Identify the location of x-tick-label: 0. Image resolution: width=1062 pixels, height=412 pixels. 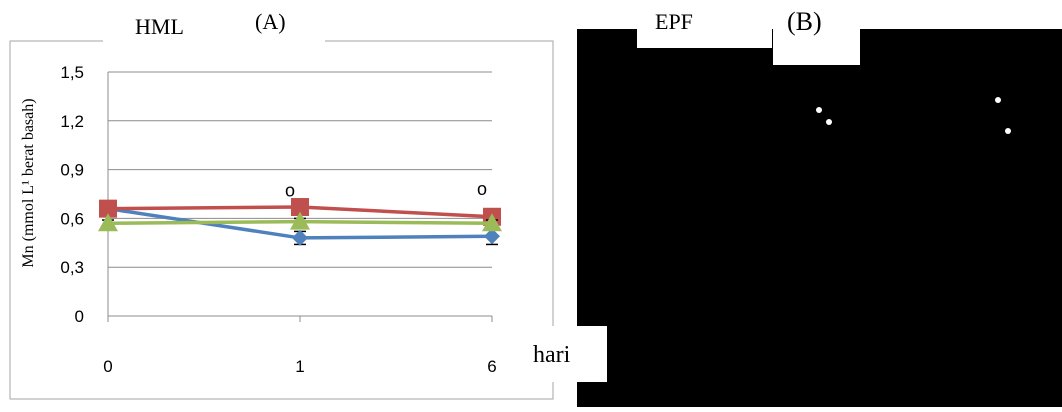
(107, 366).